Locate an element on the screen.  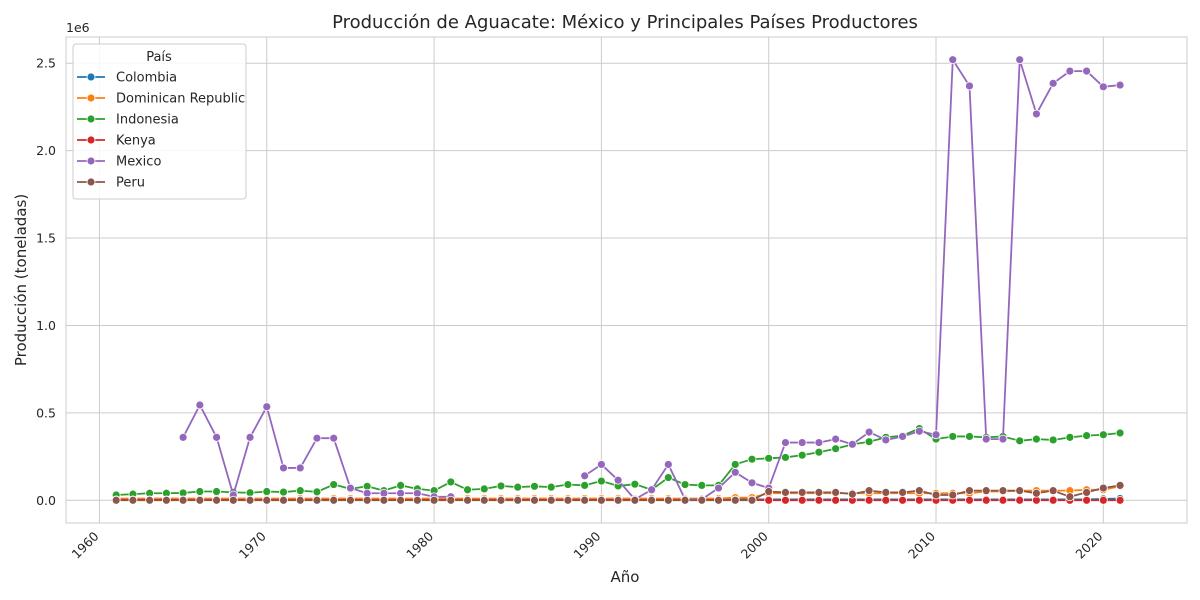
y-offset-label: 1e6 is located at coordinates (78, 27).